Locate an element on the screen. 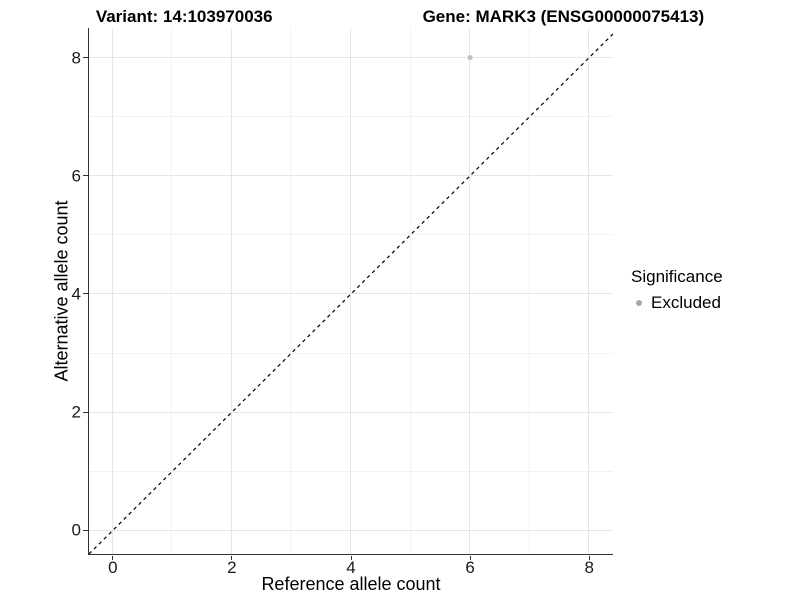  y-tick-label: 2 is located at coordinates (76, 412).